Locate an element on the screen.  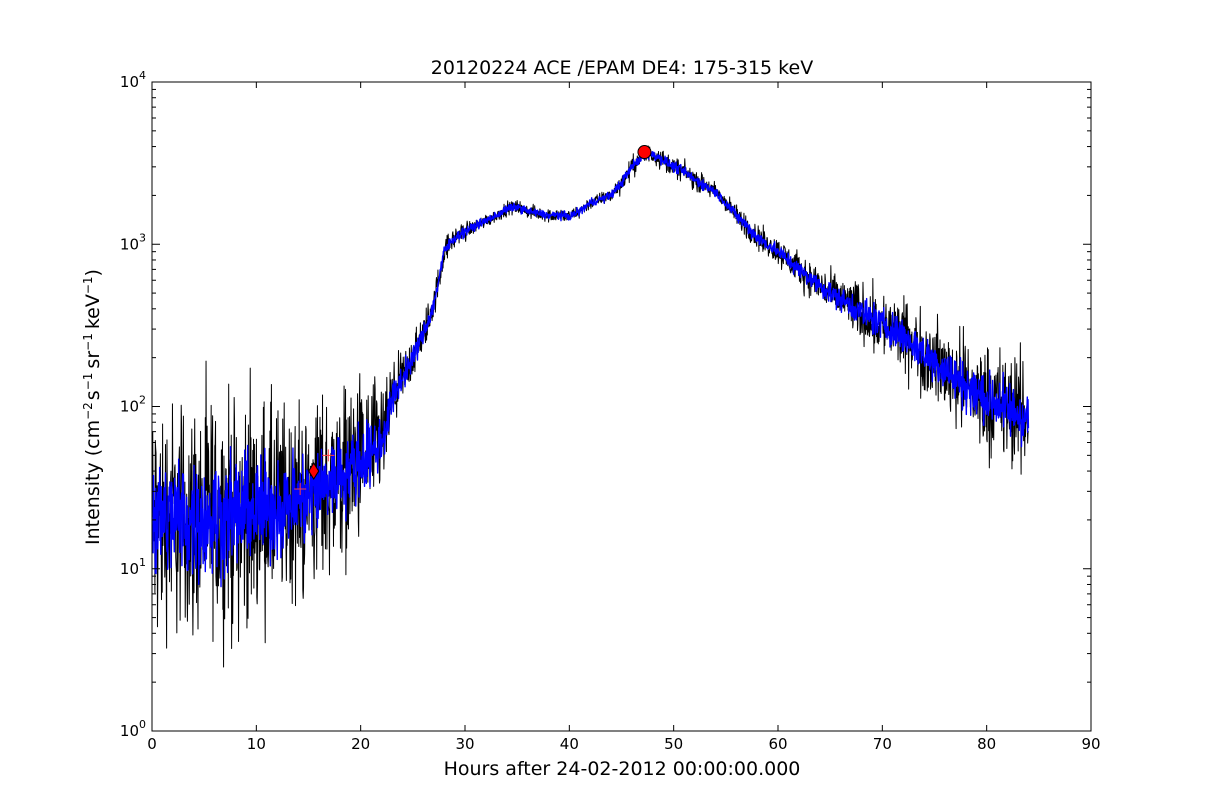
x-axis-label: Hours after 24-02-2012 00:00:00.000 is located at coordinates (622, 769).